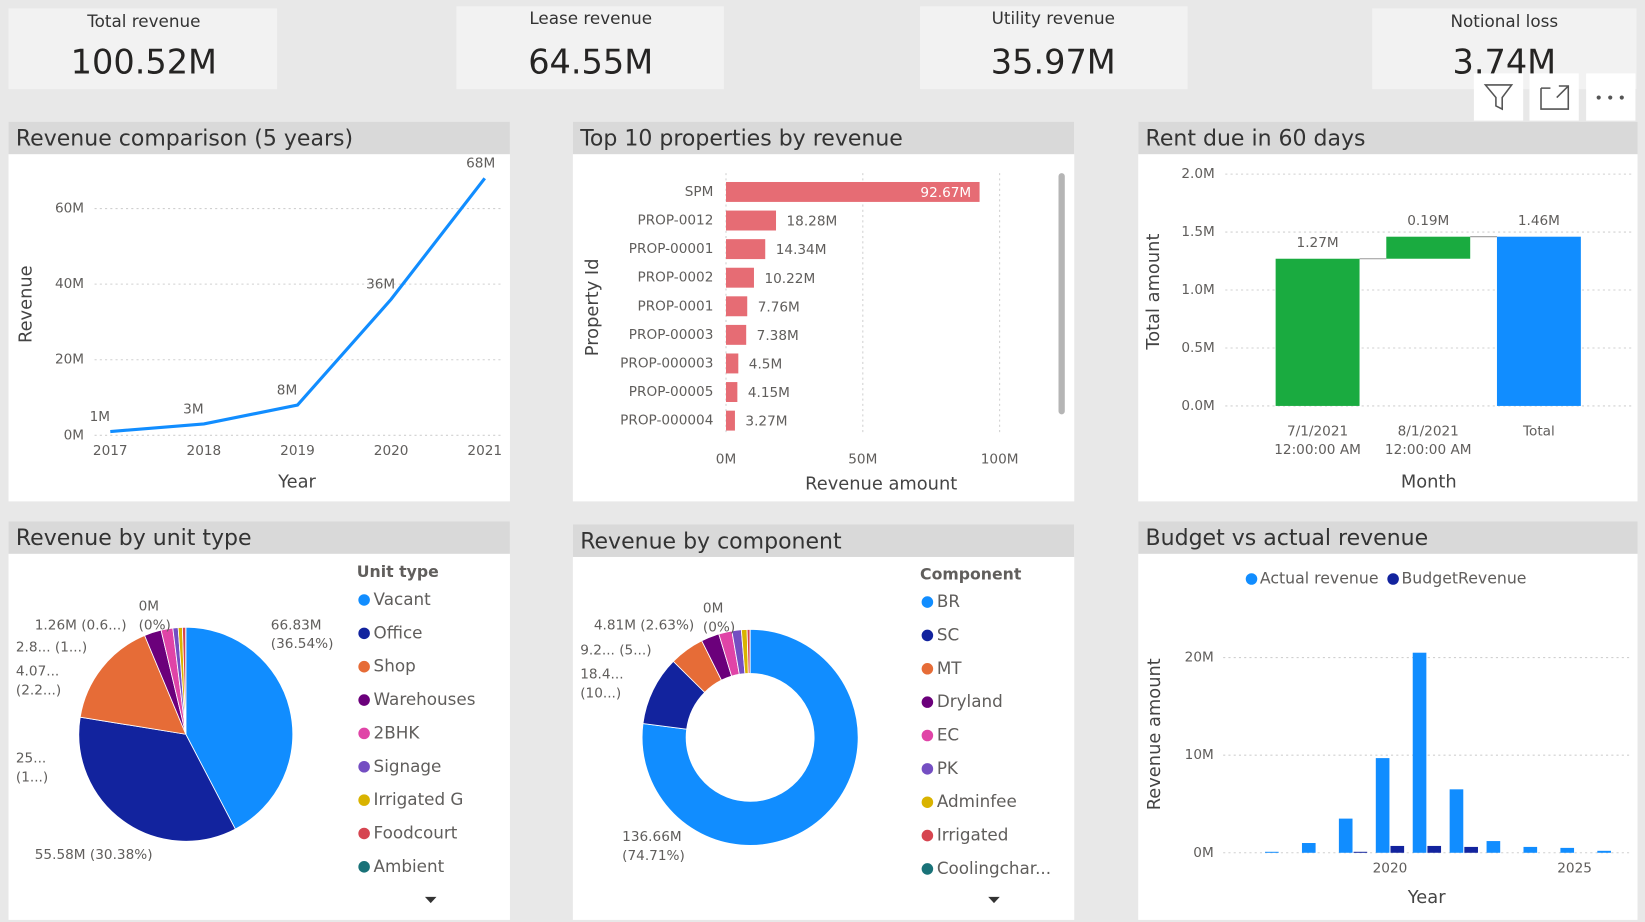 This screenshot has width=1645, height=922. I want to click on legend-label: SC, so click(948, 634).